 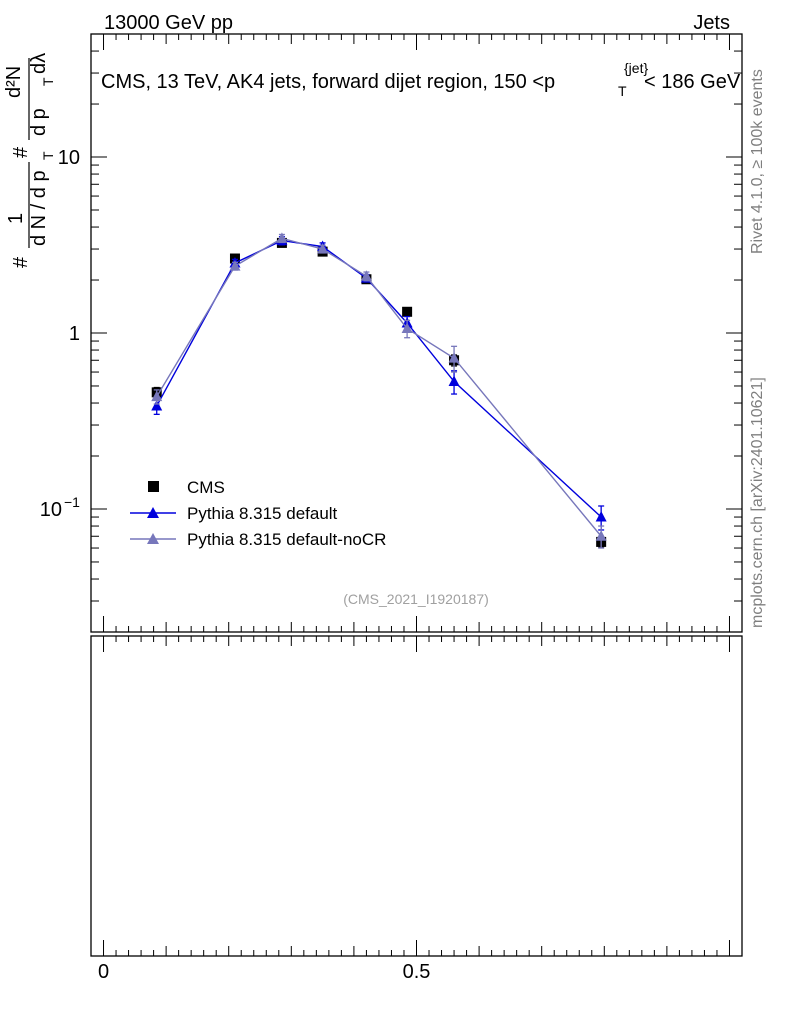 What do you see at coordinates (417, 972) in the screenshot?
I see `x-tick-label: 0.5` at bounding box center [417, 972].